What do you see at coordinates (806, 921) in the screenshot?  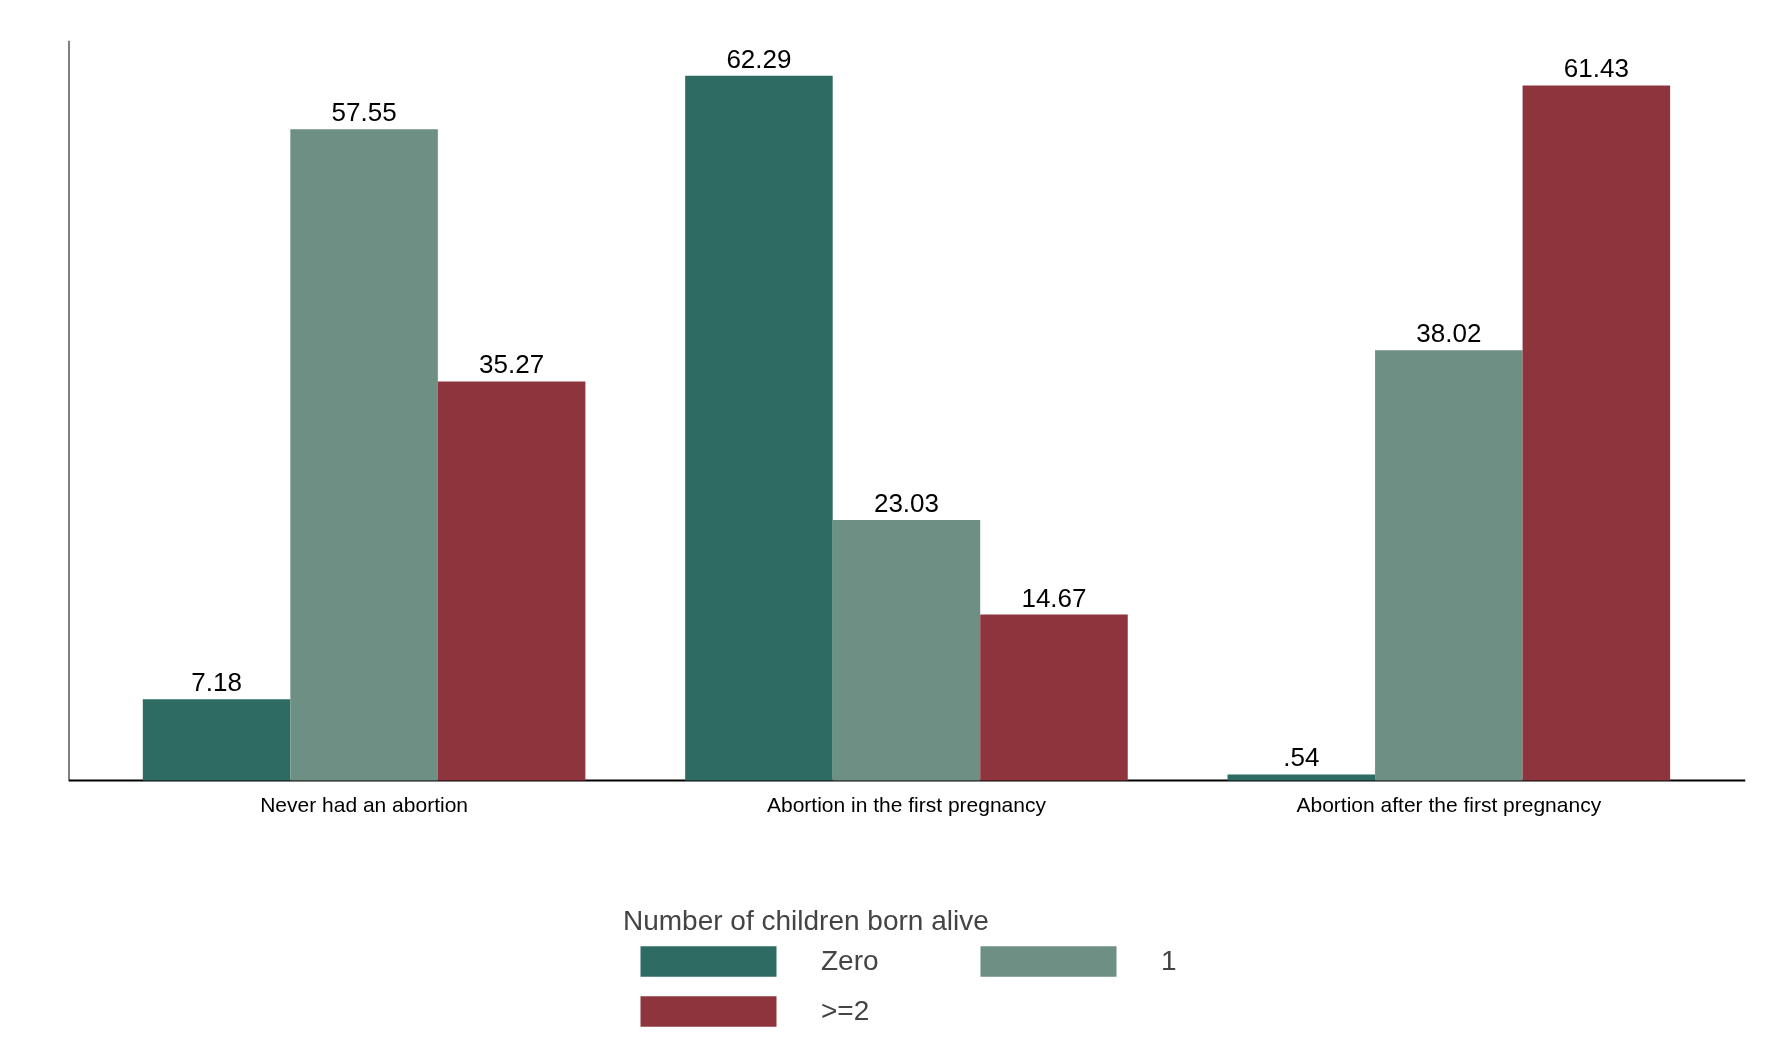 I see `legend-title: Number of children born alive` at bounding box center [806, 921].